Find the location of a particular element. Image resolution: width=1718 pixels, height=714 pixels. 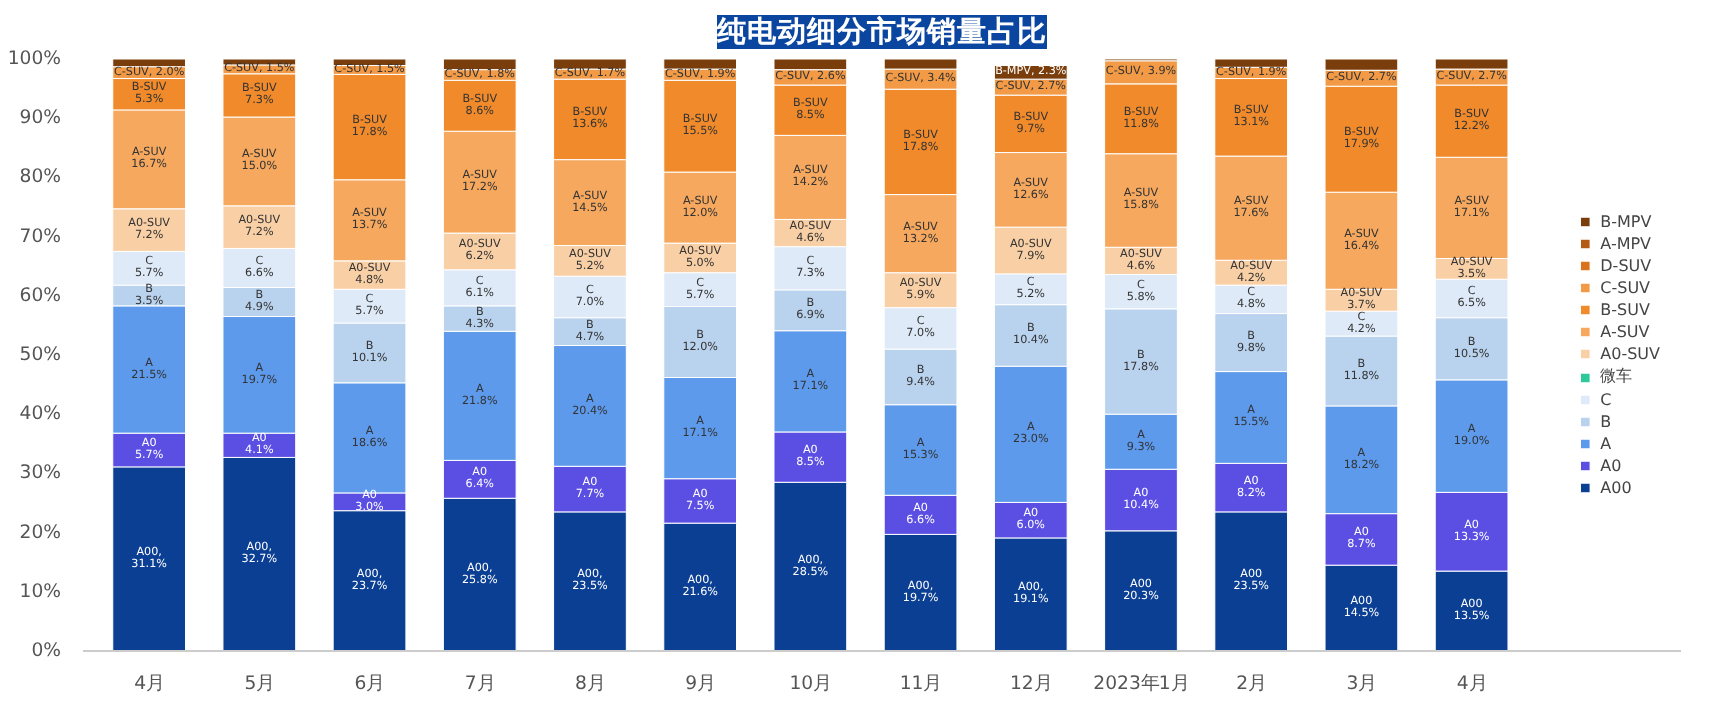

legend-label: B is located at coordinates (1607, 421).